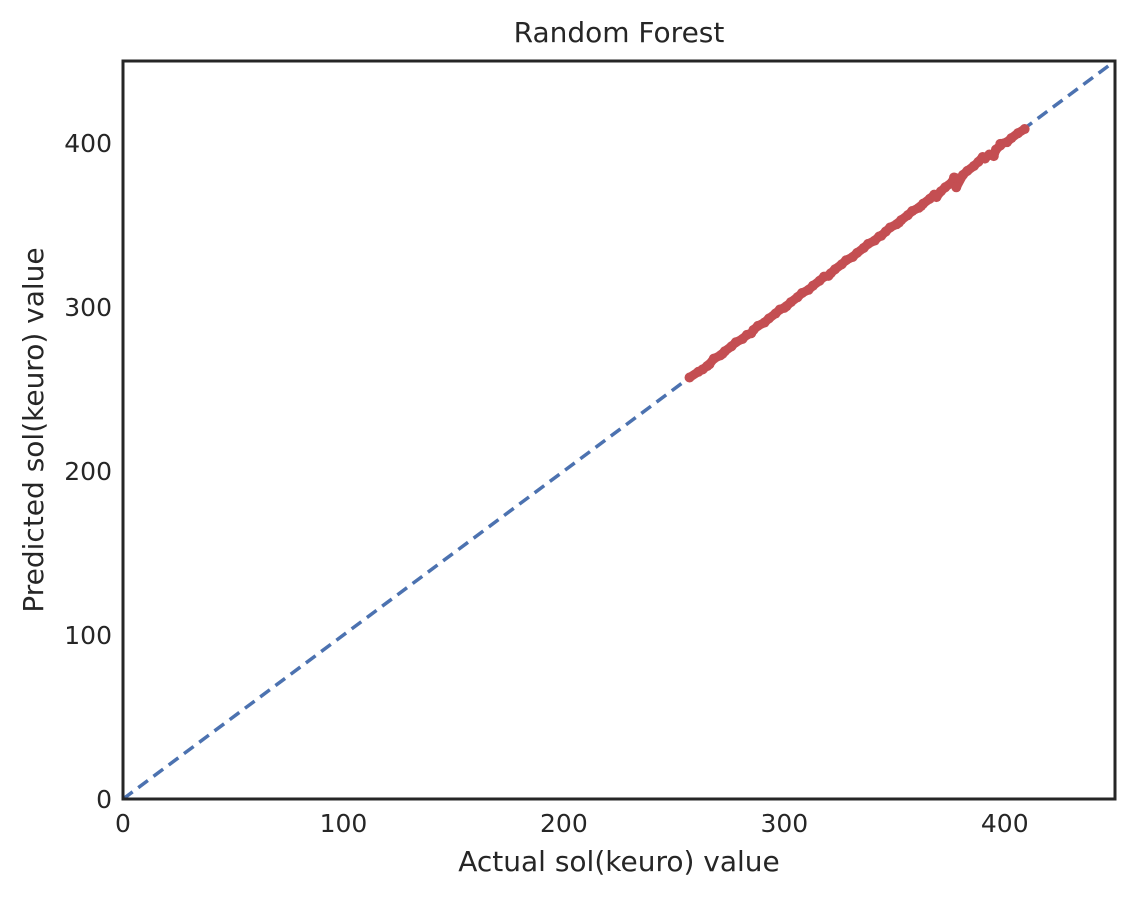  Describe the element at coordinates (619, 861) in the screenshot. I see `x-axis-label: Actual sol(keuro) value` at that location.